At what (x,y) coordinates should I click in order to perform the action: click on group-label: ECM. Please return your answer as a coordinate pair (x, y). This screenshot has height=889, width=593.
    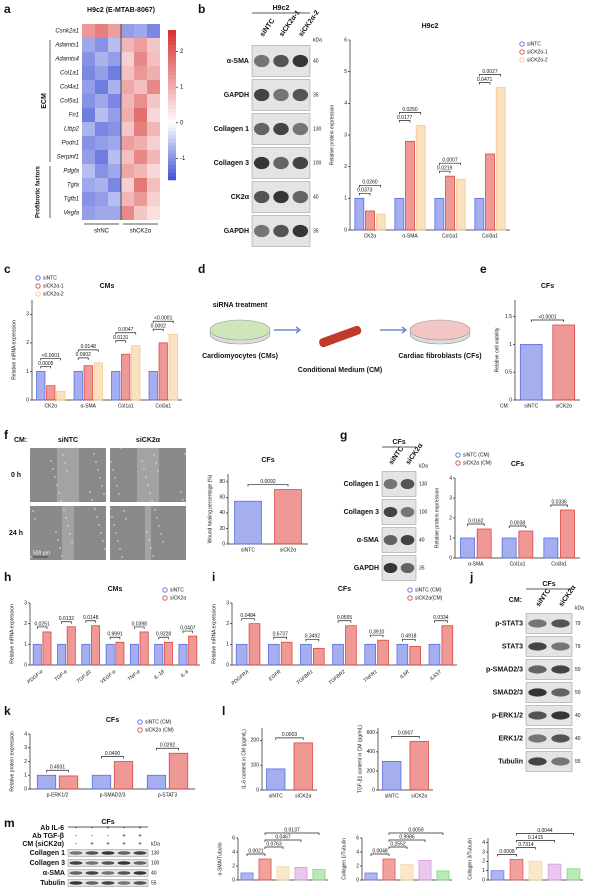
    Looking at the image, I should click on (44, 101).